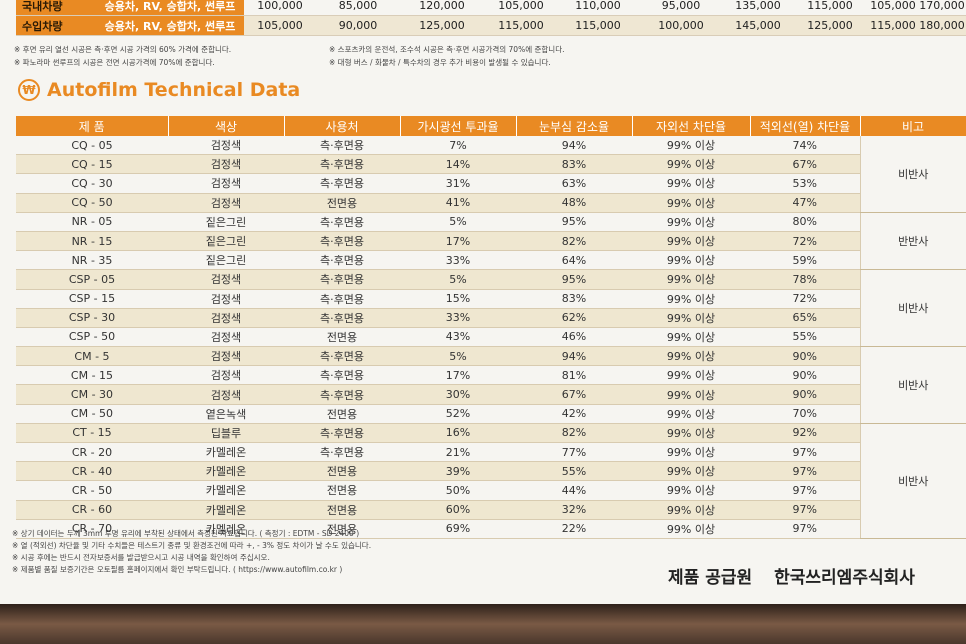 This screenshot has width=966, height=644. What do you see at coordinates (458, 433) in the screenshot?
I see `visible-light-cell: 16%` at bounding box center [458, 433].